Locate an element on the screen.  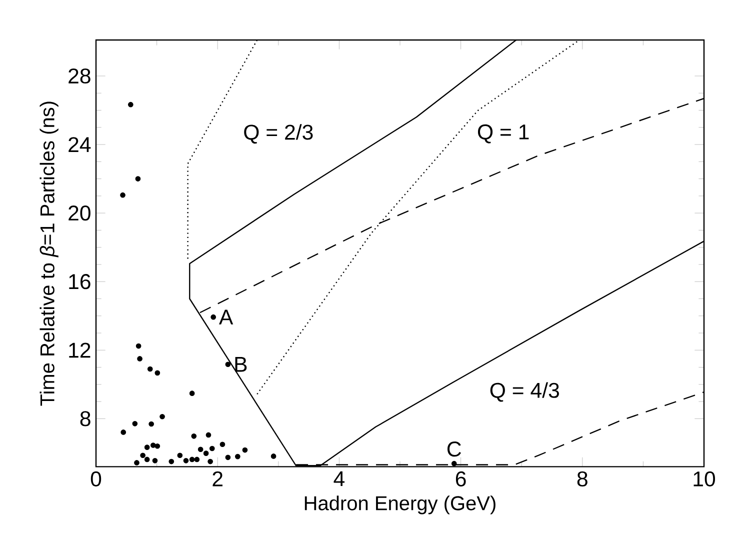
annotation: A is located at coordinates (226, 317).